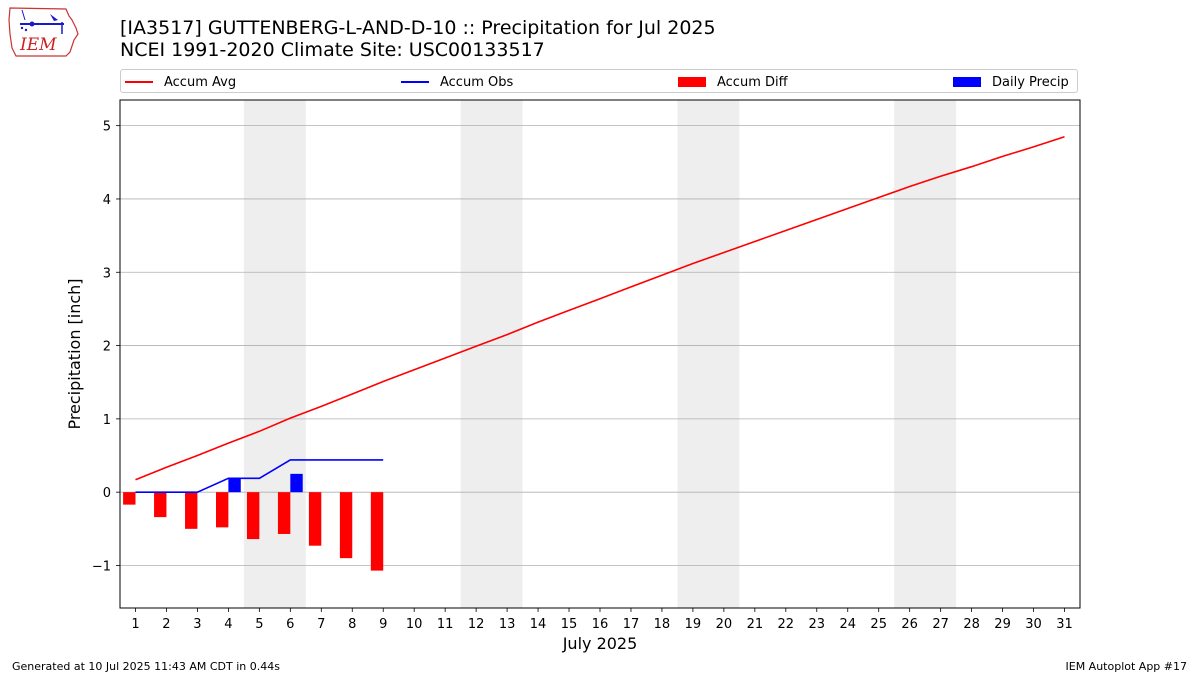 The width and height of the screenshot is (1200, 675). I want to click on x-tick-label: 1, so click(135, 624).